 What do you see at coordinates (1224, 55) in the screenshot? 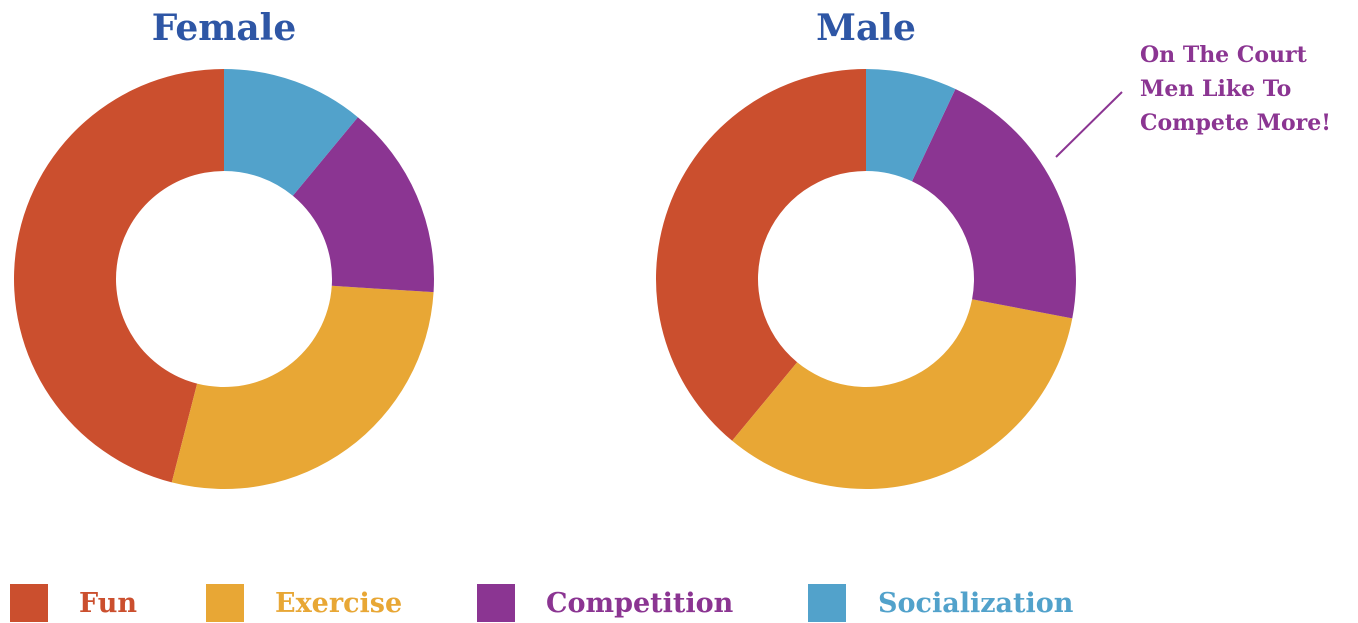
I see `annotation: On The Court` at bounding box center [1224, 55].